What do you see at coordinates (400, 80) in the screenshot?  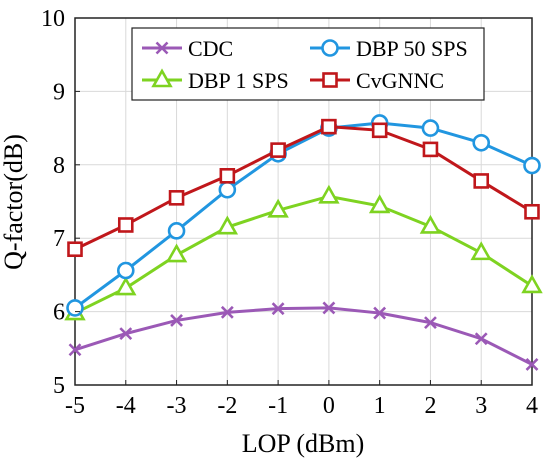 I see `legend-label: CvGNNC` at bounding box center [400, 80].